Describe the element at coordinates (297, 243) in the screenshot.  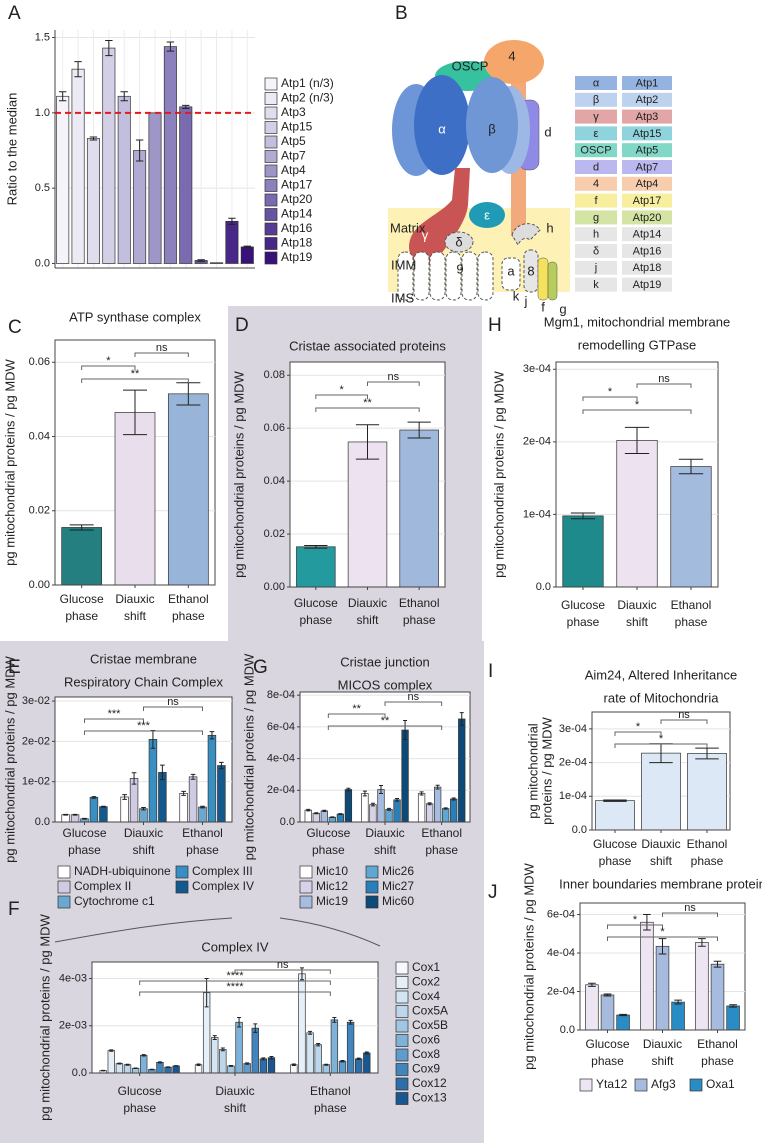
I see `legend-label: Atp18` at that location.